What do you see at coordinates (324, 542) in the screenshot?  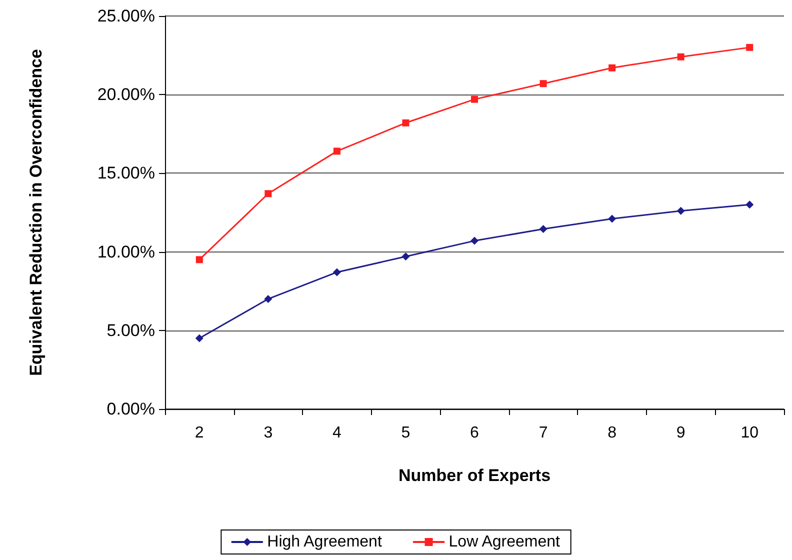 I see `legend-label: High Agreement` at bounding box center [324, 542].